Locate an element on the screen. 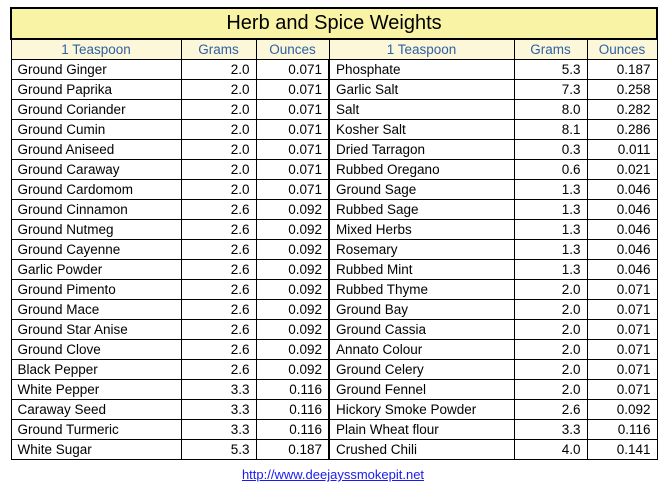 The height and width of the screenshot is (486, 666). table-title: Herb and Spice Weights is located at coordinates (334, 23).